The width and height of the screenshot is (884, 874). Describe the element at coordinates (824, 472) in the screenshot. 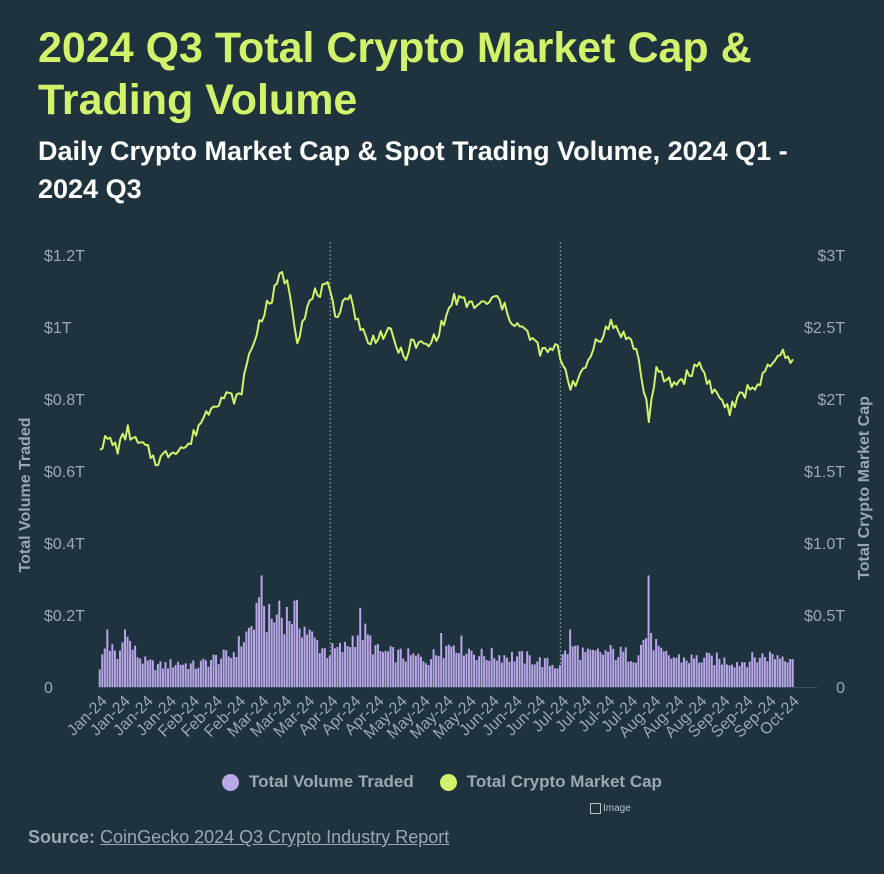

I see `right-axis-tick-label: $1.5T` at that location.